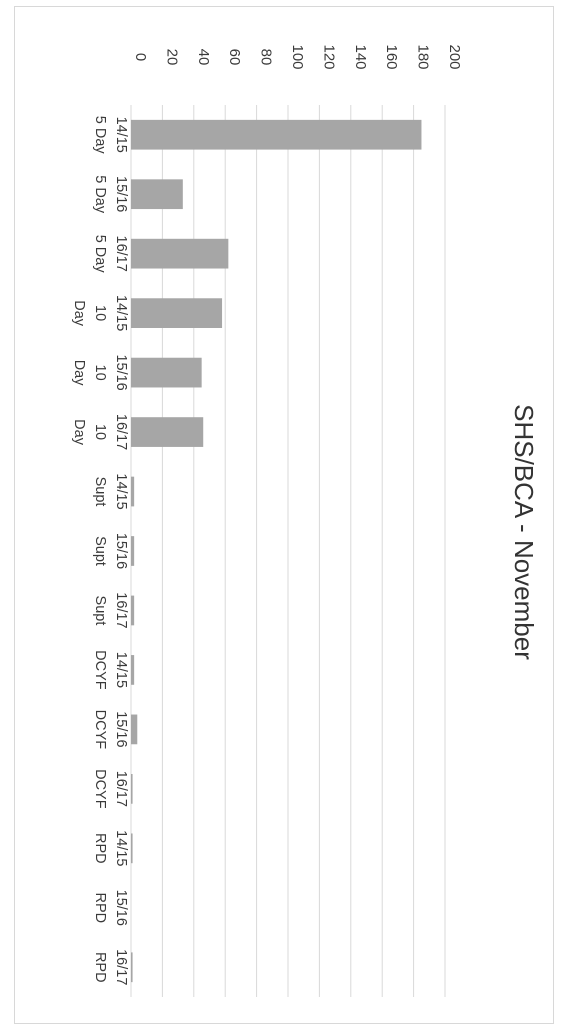 Image resolution: width=568 pixels, height=1036 pixels. I want to click on value-tick-label: 20, so click(171, 57).